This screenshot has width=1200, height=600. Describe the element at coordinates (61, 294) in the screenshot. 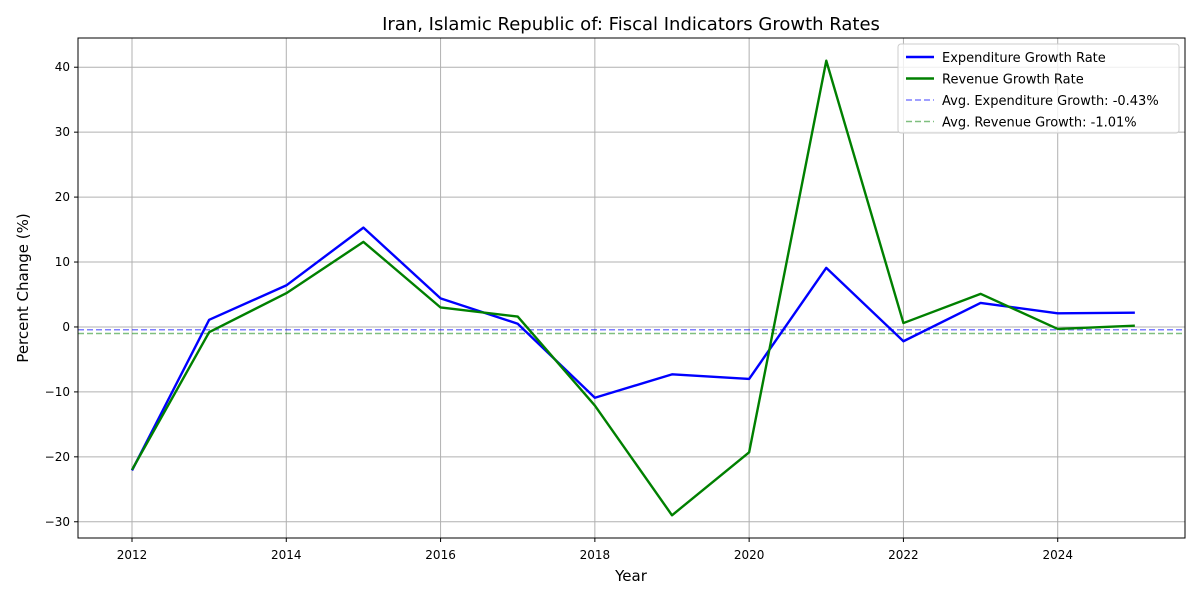

I see `y-axis-ticks: −30 −20 −10 0 10 20 30 40` at that location.